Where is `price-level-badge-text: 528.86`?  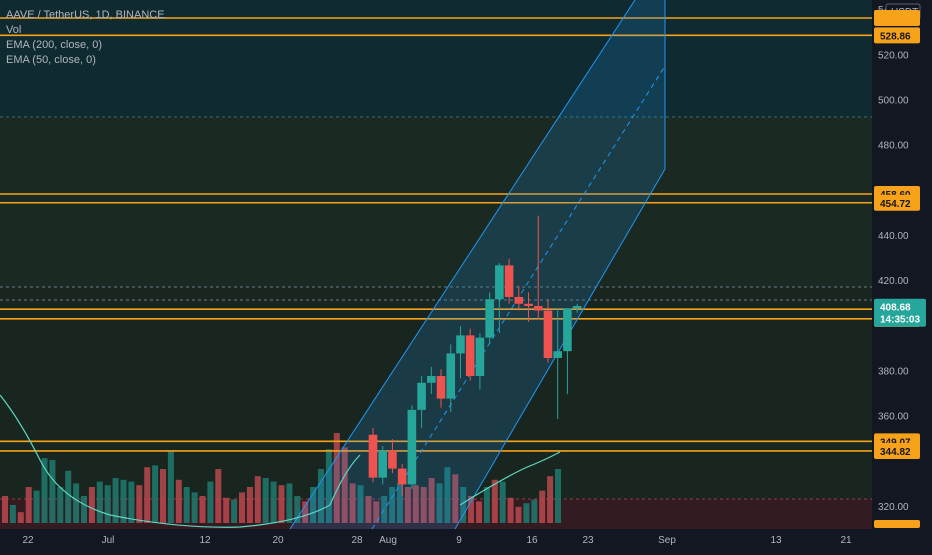
price-level-badge-text: 528.86 is located at coordinates (895, 36).